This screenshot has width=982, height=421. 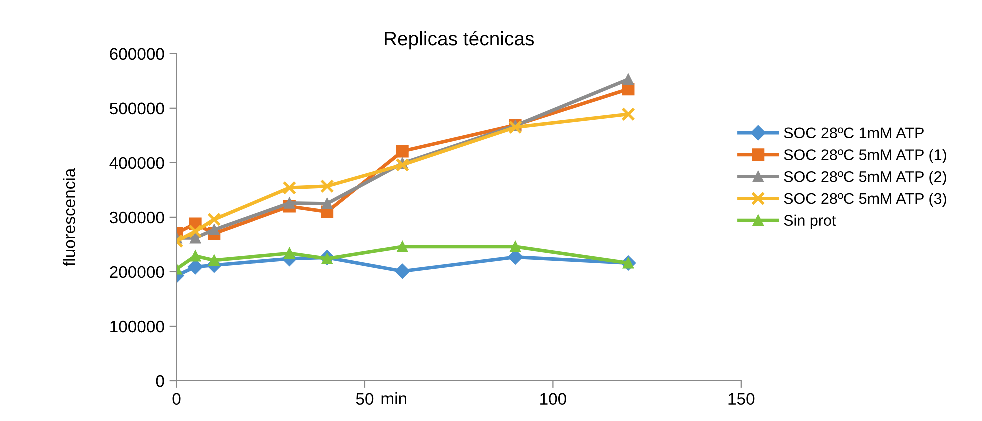 I want to click on legend-label: SOC 28ºC 5mM ATP (2), so click(x=865, y=178).